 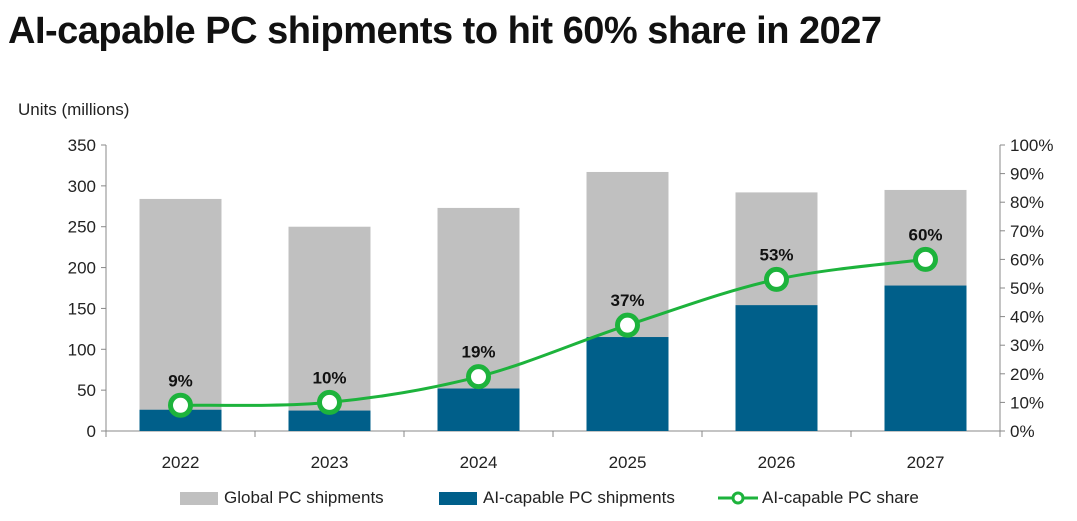 What do you see at coordinates (777, 462) in the screenshot?
I see `x-tick-label: 2026` at bounding box center [777, 462].